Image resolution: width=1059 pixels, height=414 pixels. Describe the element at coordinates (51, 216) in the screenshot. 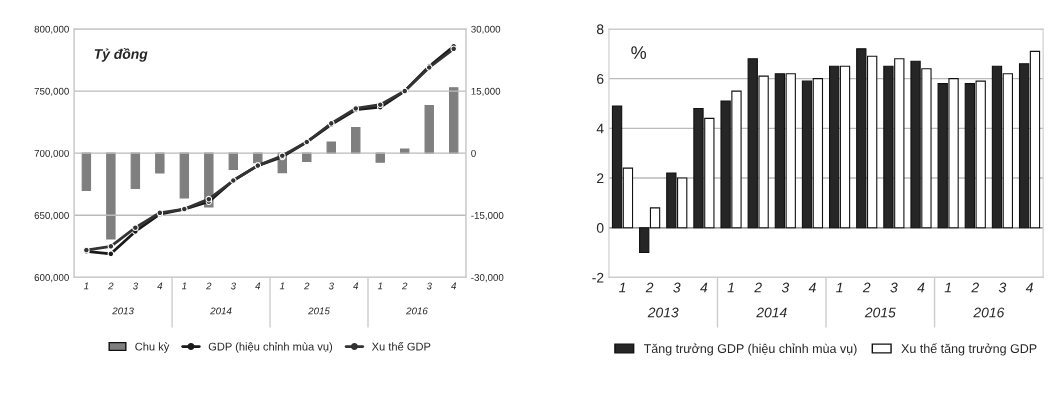

I see `y-tick-label: 650,000` at that location.